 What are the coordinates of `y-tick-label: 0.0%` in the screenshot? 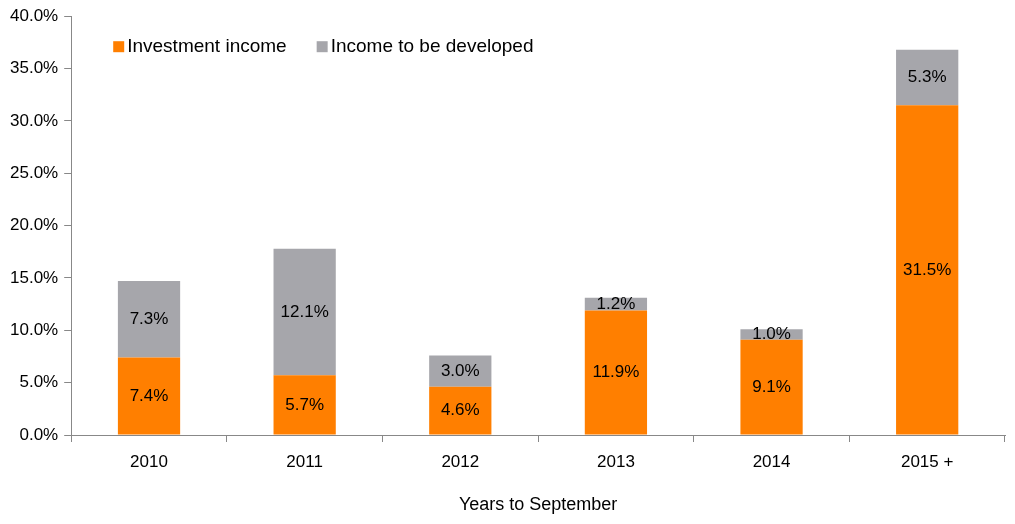 It's located at (39, 434).